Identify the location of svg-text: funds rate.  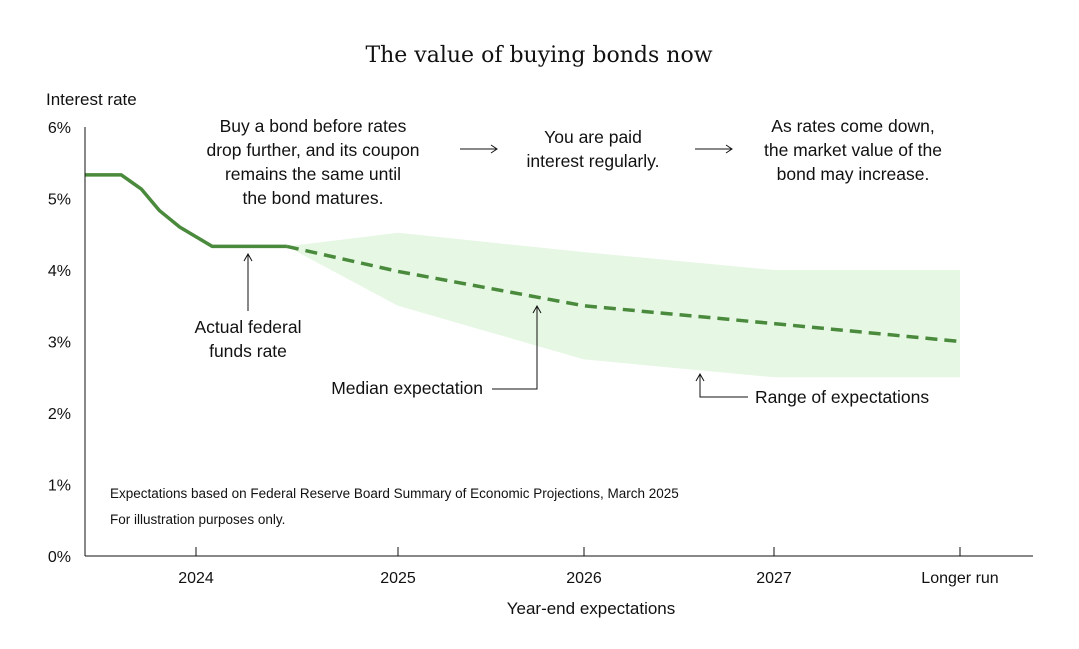
(248, 351).